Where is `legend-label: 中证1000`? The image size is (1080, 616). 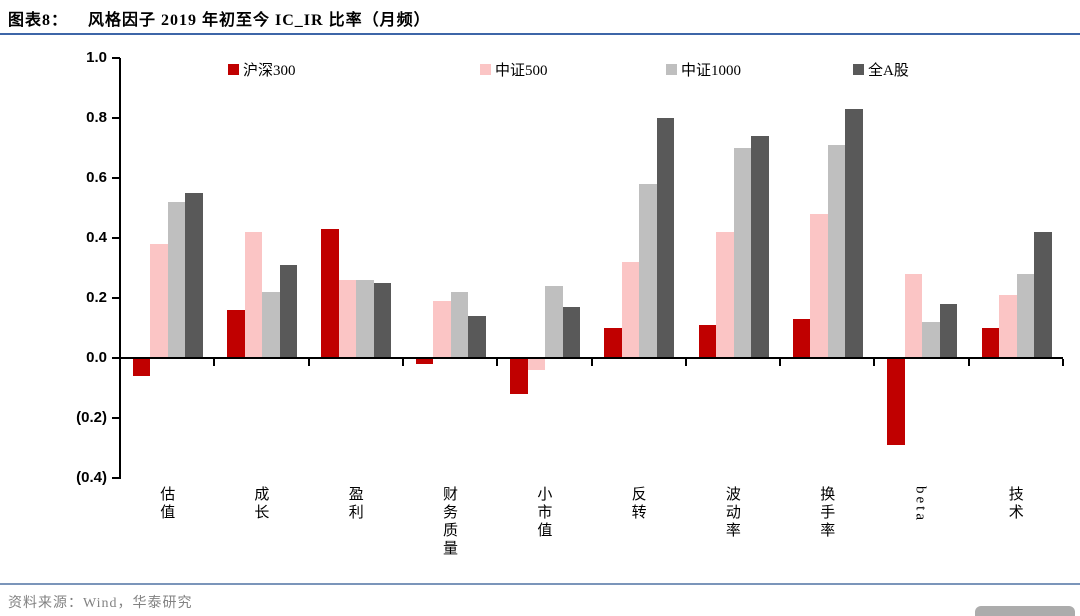 legend-label: 中证1000 is located at coordinates (711, 70).